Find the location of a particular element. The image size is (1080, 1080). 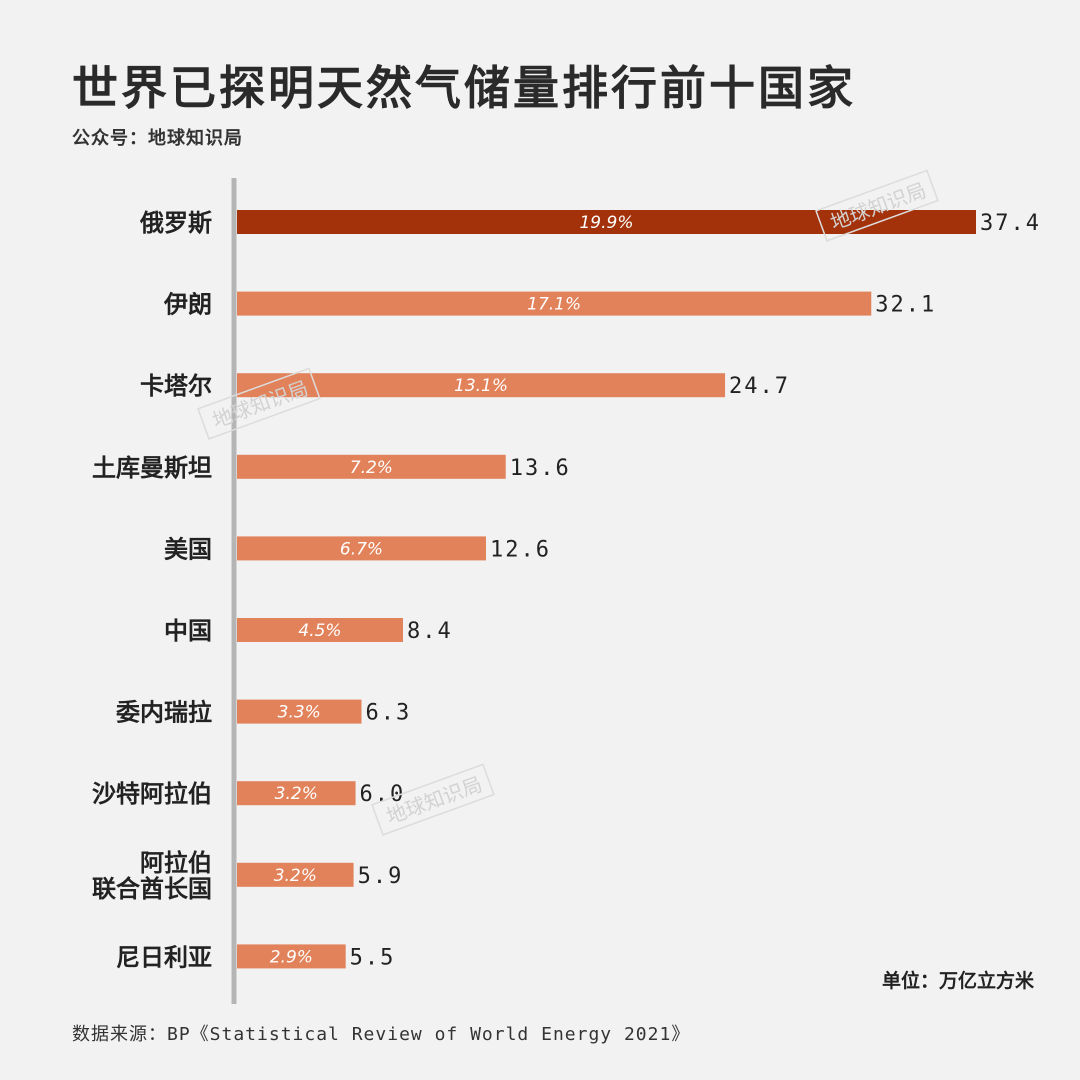

category-label: 土库曼斯坦 is located at coordinates (152, 468).